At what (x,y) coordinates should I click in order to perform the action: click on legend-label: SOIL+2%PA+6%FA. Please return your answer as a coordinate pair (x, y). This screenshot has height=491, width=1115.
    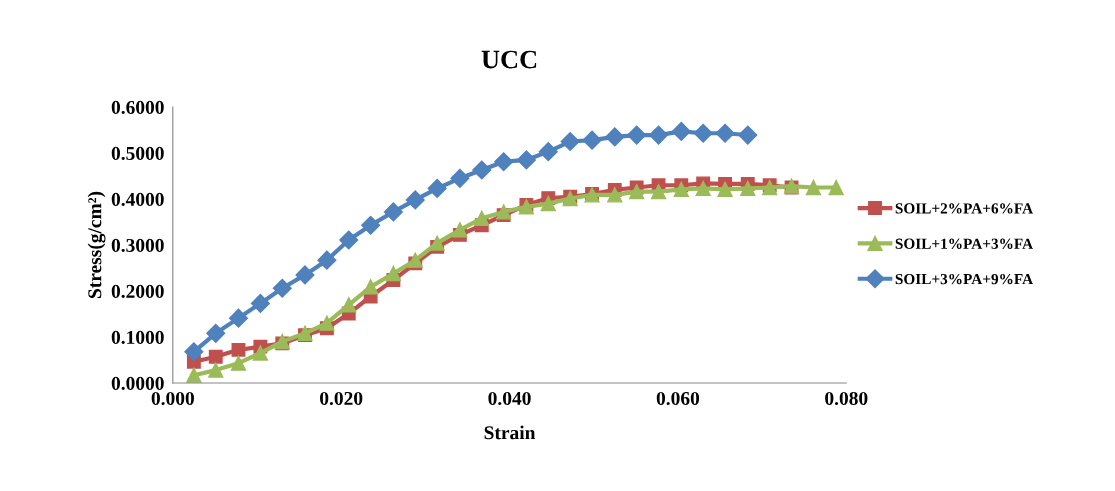
    Looking at the image, I should click on (964, 208).